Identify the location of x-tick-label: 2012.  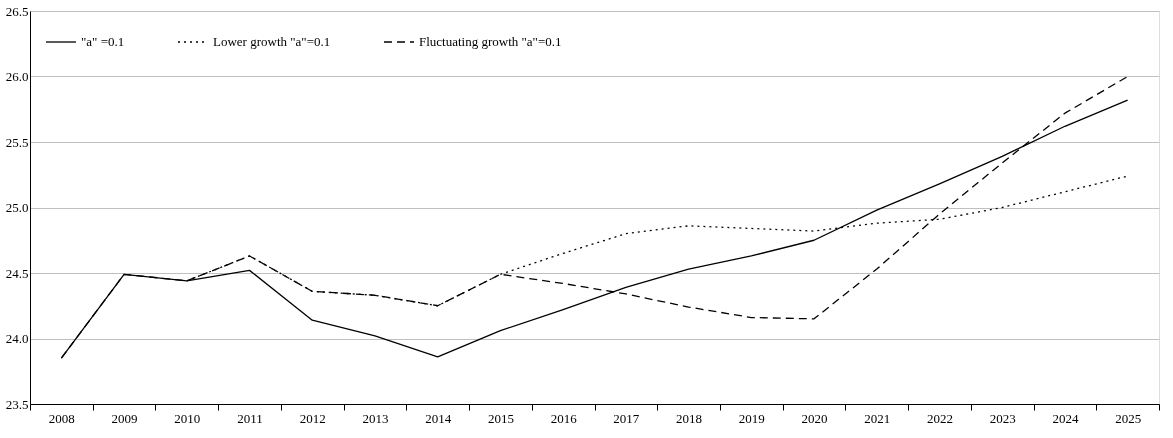
(312, 418).